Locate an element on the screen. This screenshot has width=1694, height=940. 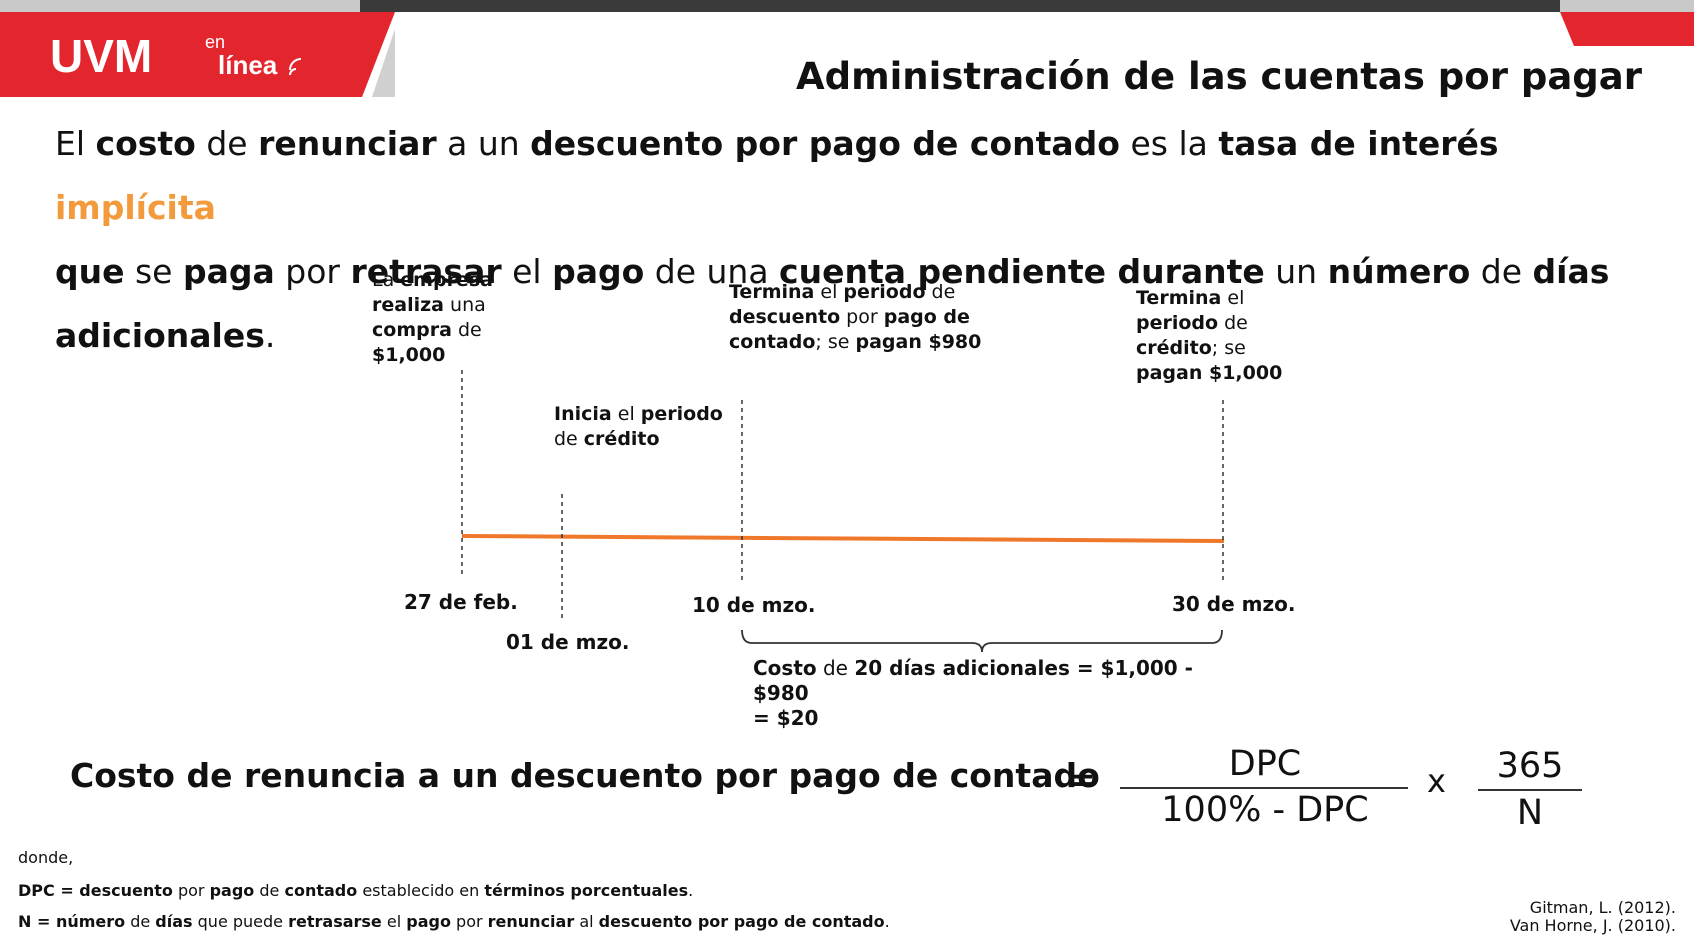
top-right-accent is located at coordinates (1627, 29).